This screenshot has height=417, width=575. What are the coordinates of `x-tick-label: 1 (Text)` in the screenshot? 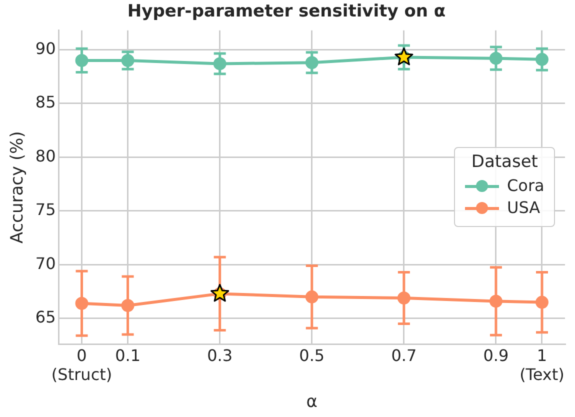 It's located at (542, 365).